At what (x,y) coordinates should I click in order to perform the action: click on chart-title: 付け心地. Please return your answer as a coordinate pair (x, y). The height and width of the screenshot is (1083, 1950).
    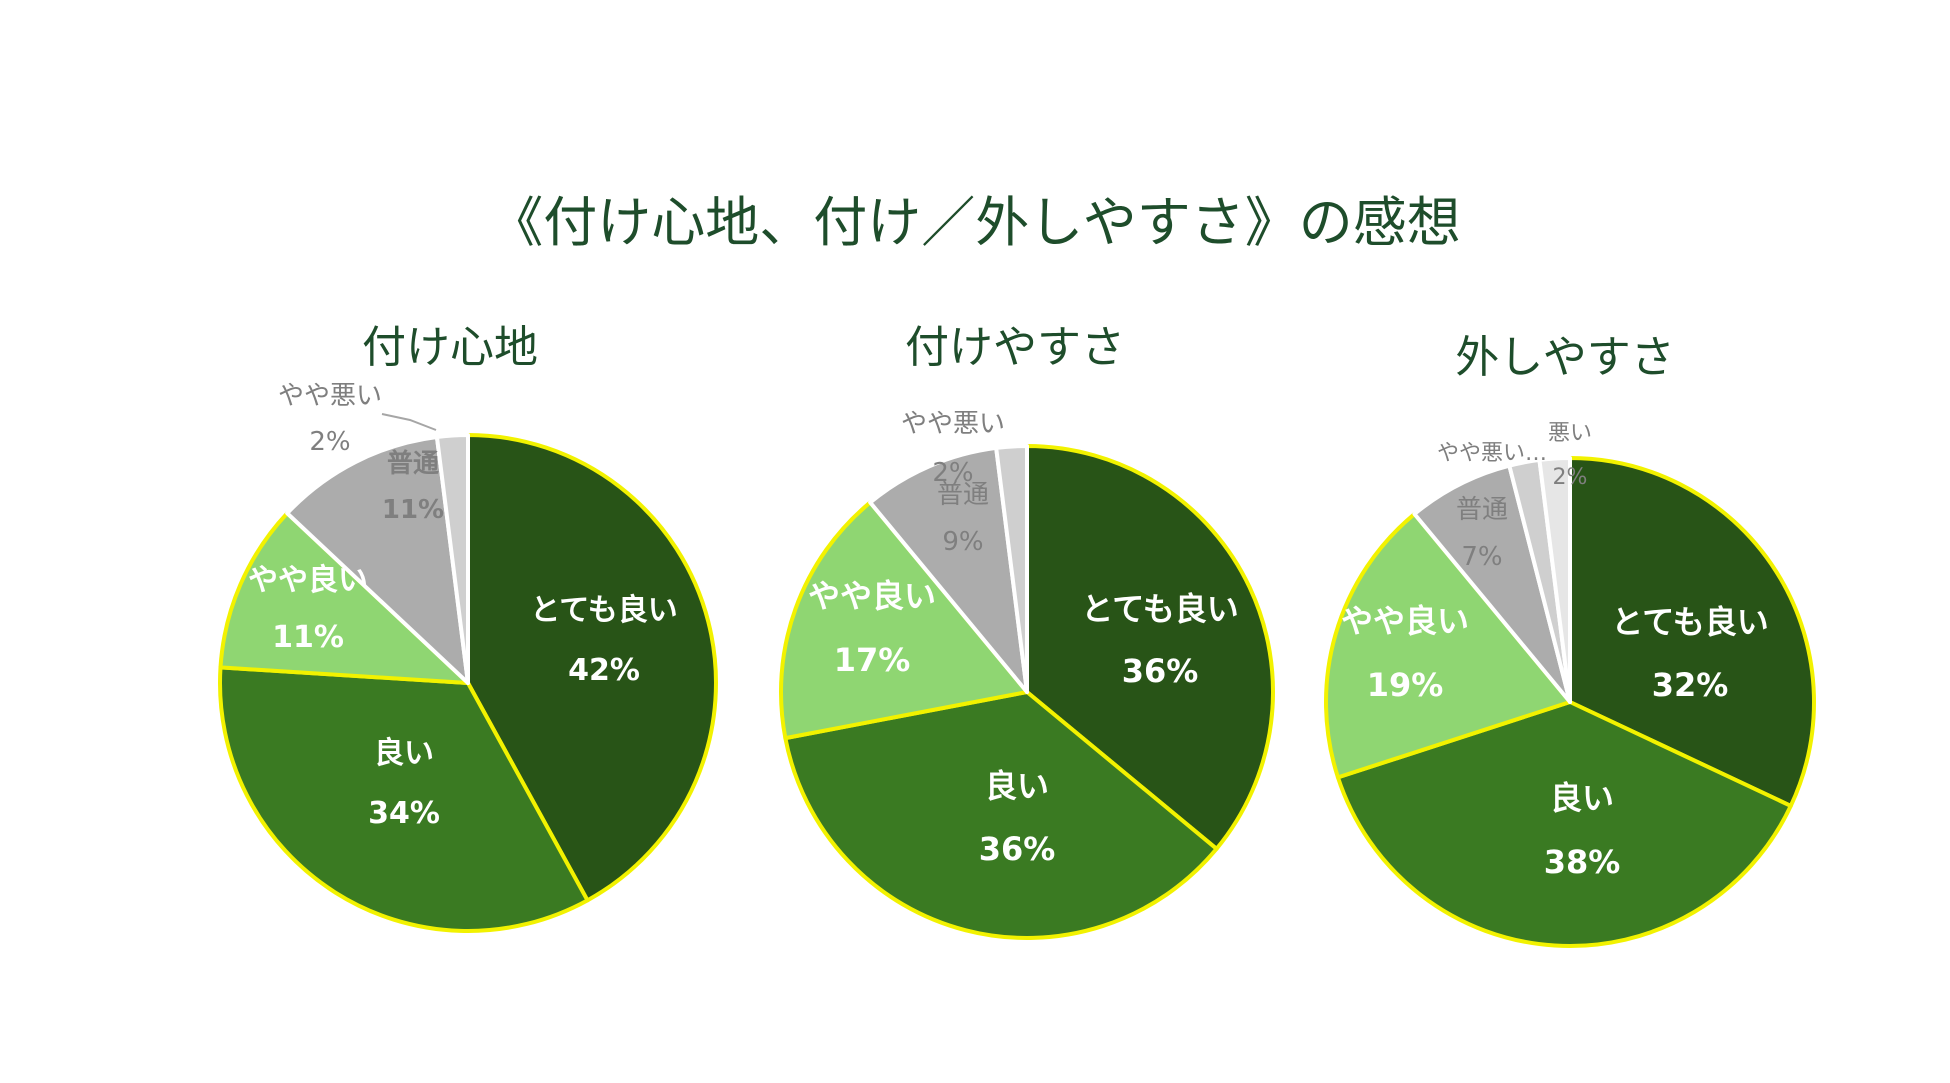
    Looking at the image, I should click on (450, 347).